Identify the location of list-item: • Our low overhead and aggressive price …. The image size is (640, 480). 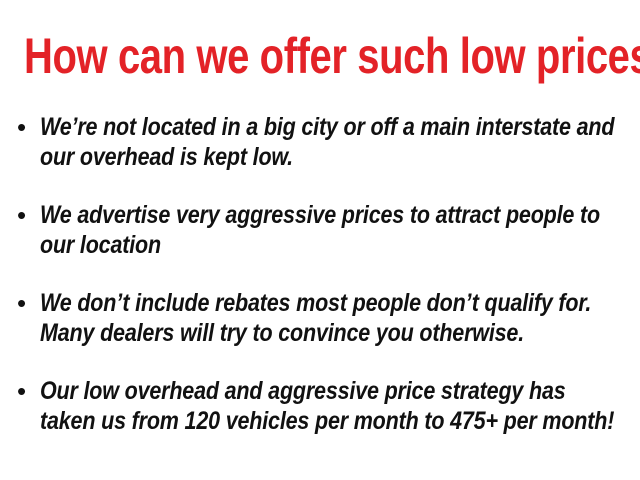
(321, 406).